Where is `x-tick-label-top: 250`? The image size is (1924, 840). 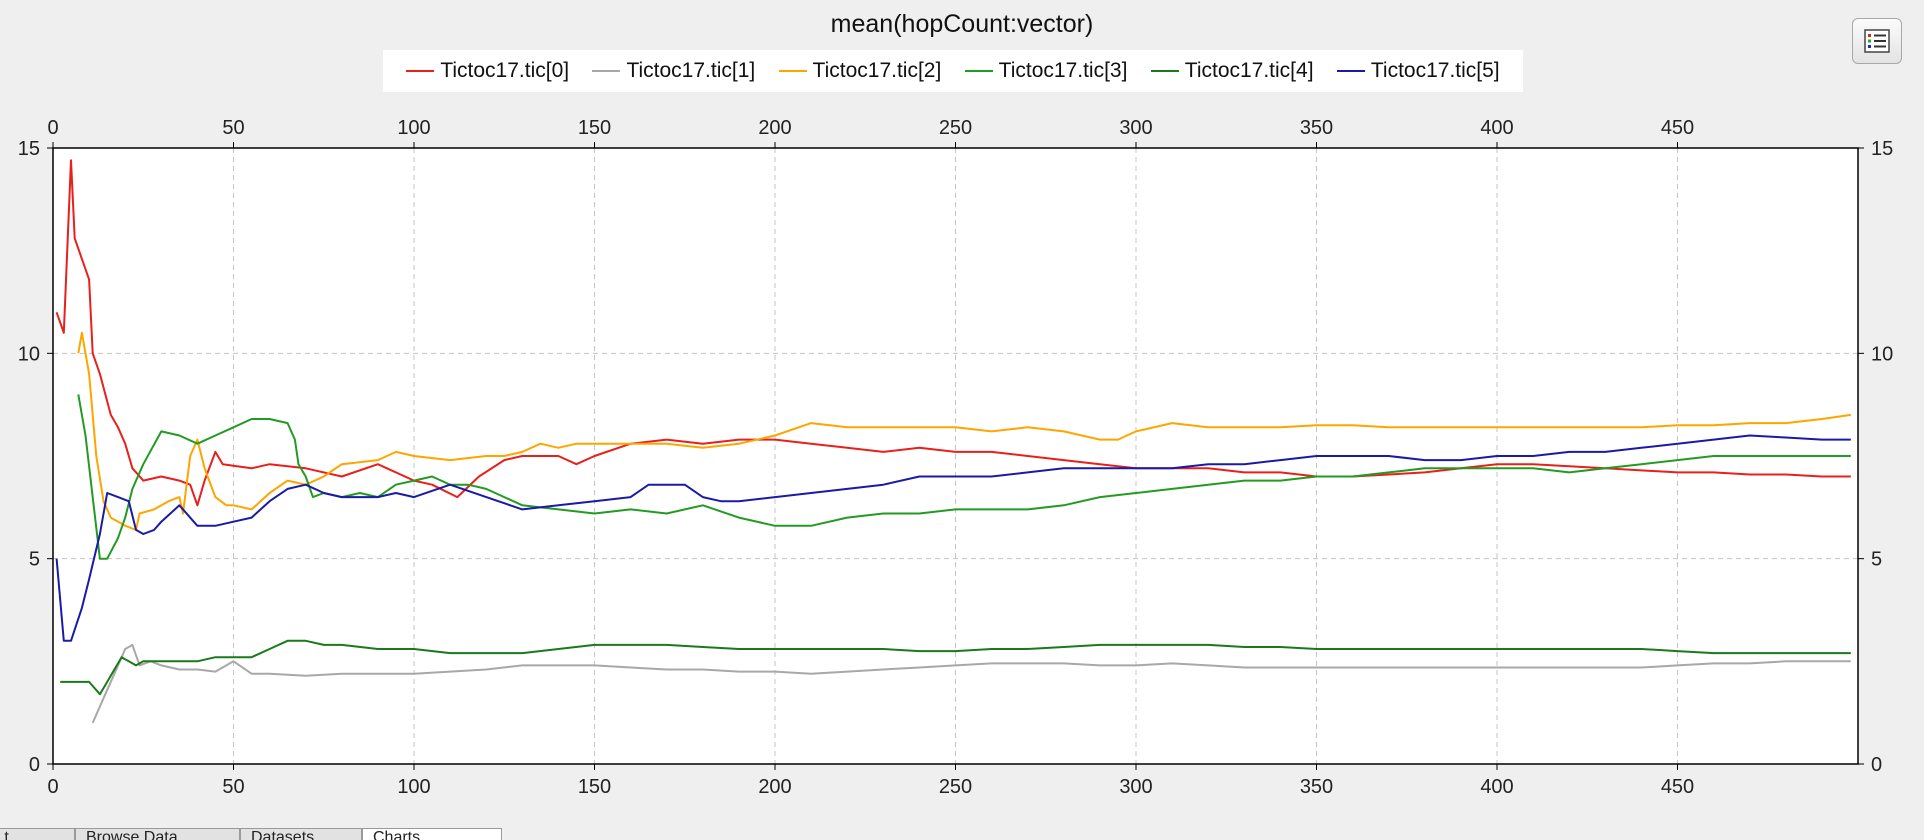 x-tick-label-top: 250 is located at coordinates (955, 128).